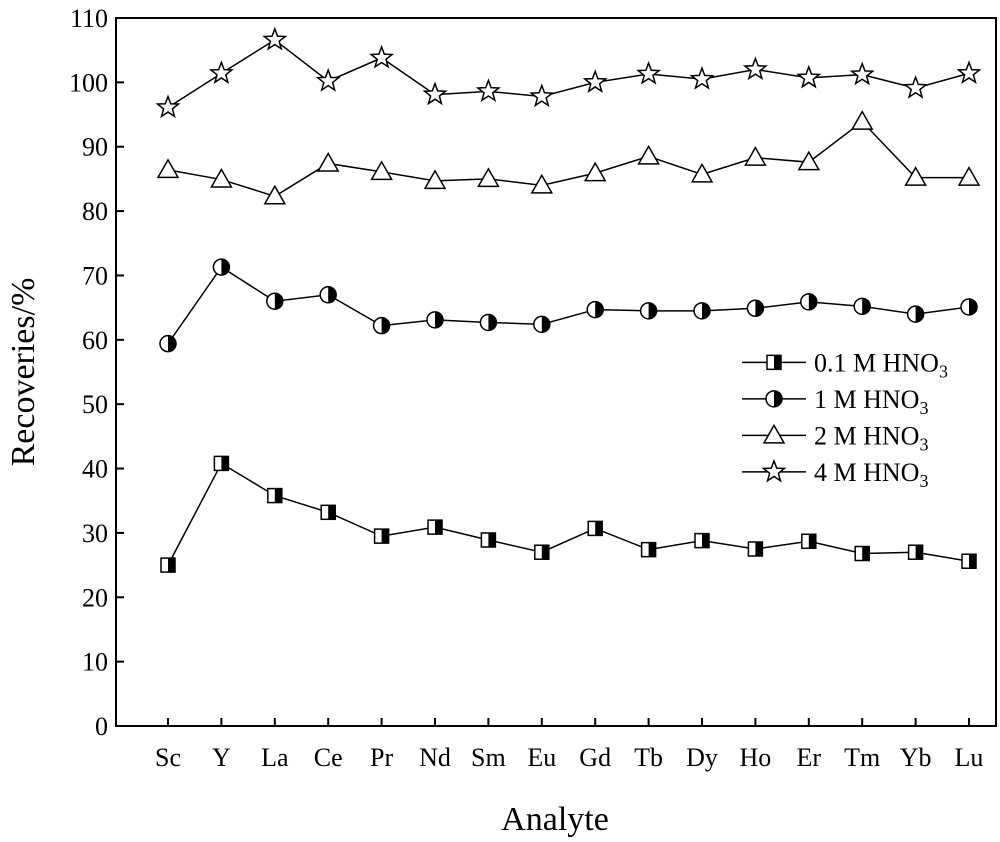 The width and height of the screenshot is (1000, 842). What do you see at coordinates (488, 757) in the screenshot?
I see `x-tick-label: Sm` at bounding box center [488, 757].